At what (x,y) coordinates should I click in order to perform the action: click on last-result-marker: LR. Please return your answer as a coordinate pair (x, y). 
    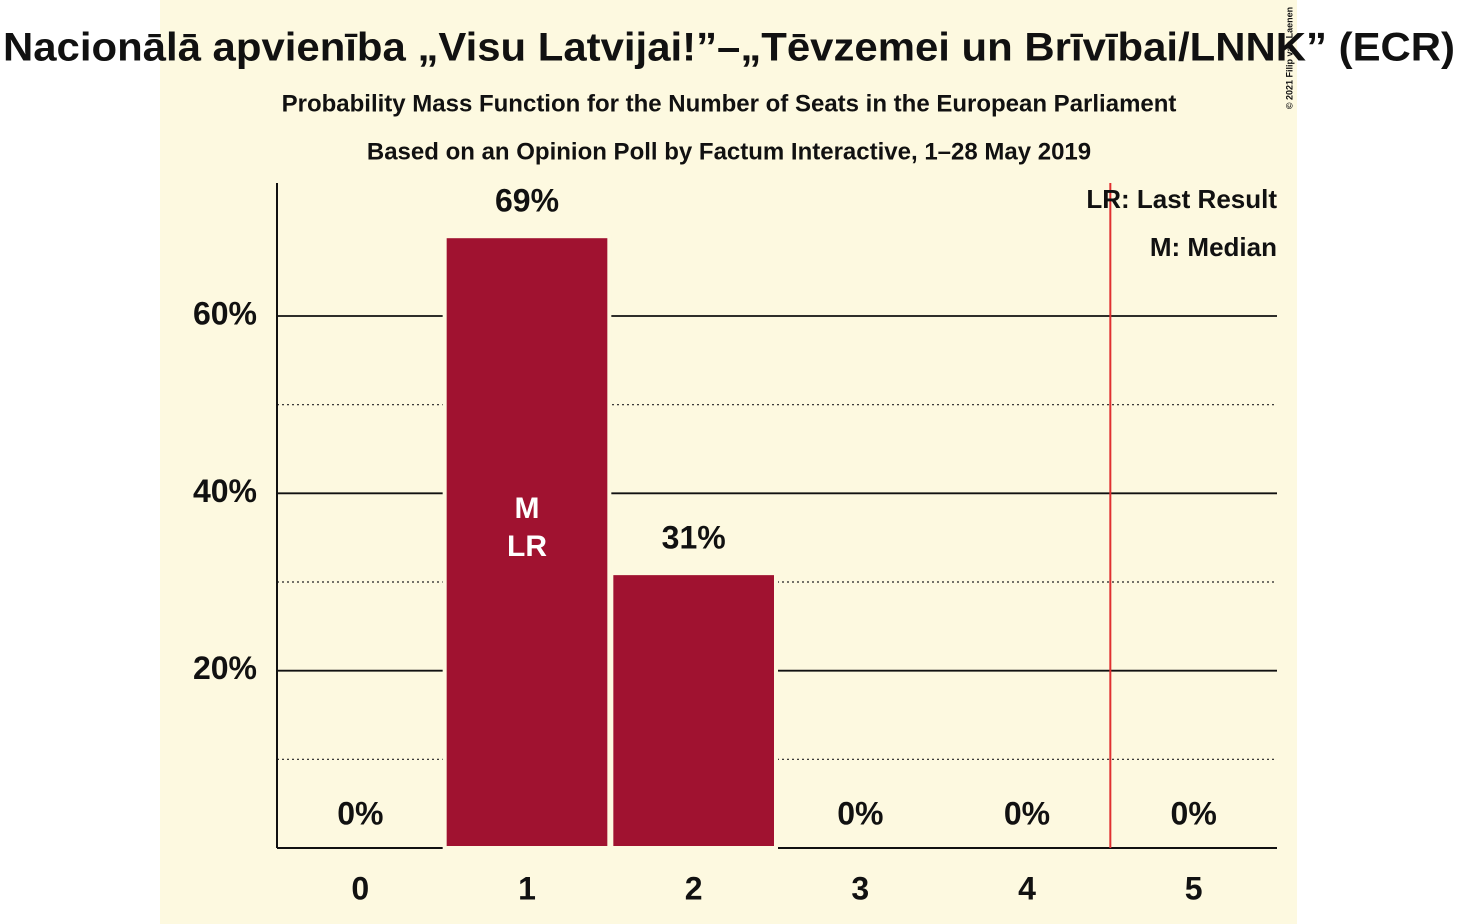
    Looking at the image, I should click on (527, 546).